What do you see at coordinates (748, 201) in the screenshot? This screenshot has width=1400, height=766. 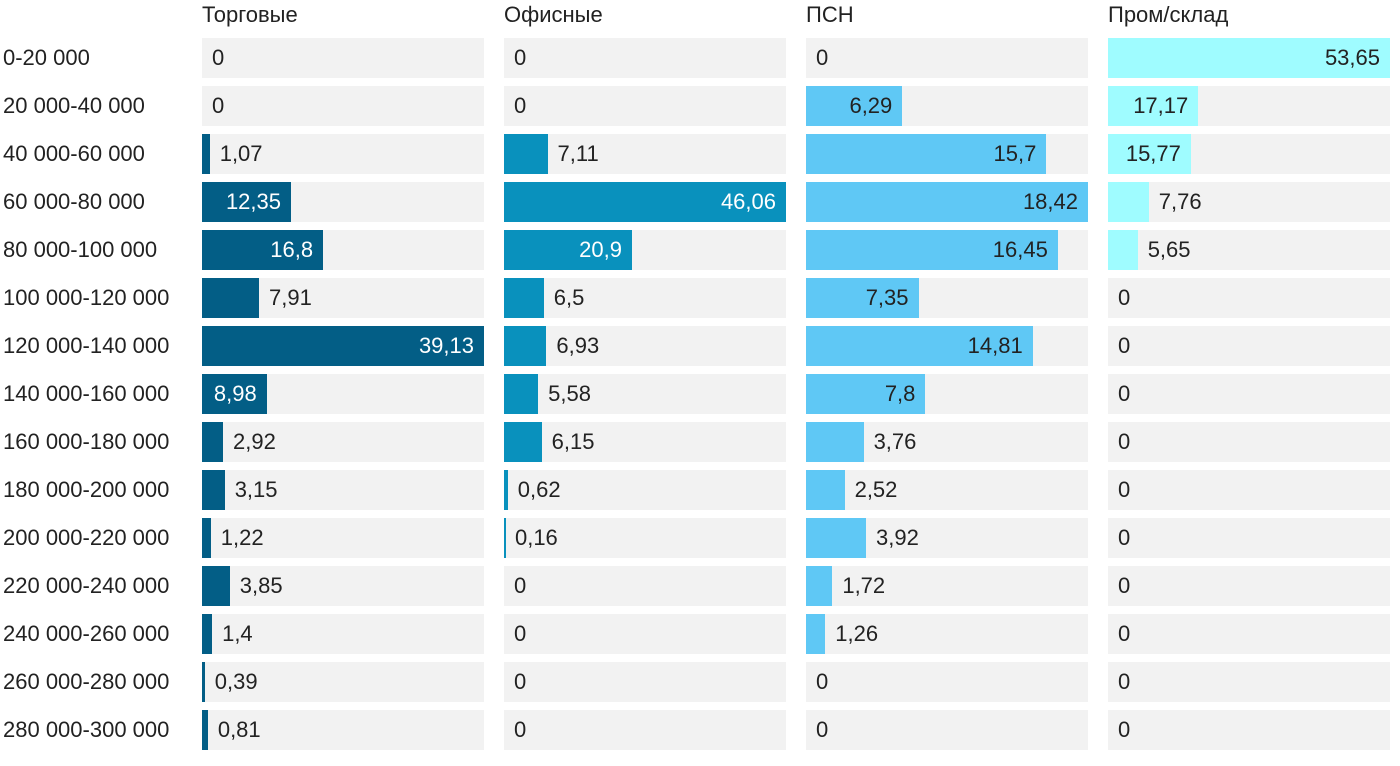 I see `value-label: 46,06` at bounding box center [748, 201].